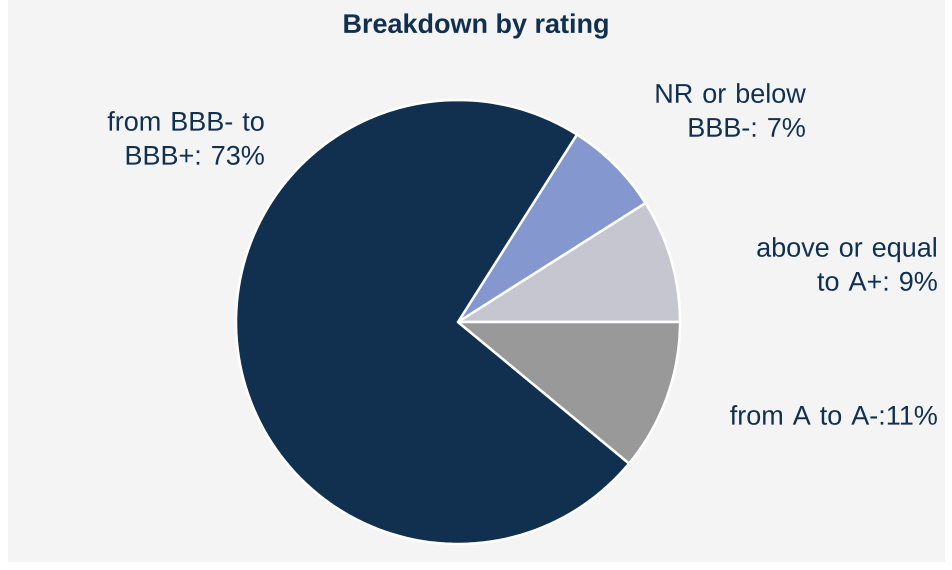  I want to click on chart-title: Breakdown by rating, so click(476, 26).